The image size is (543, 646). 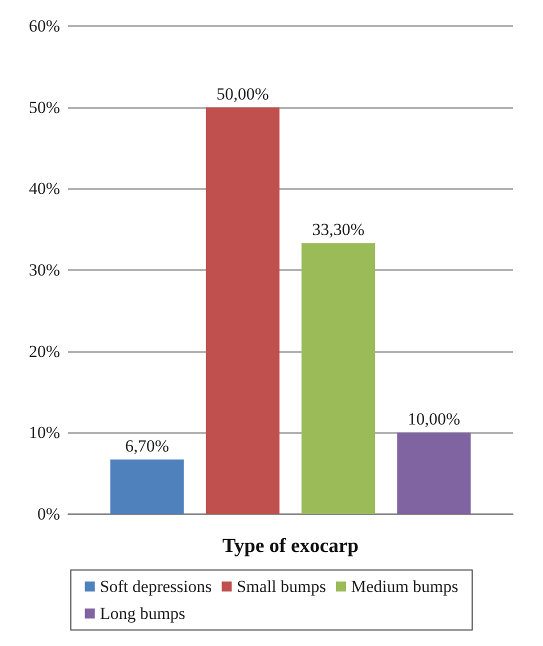 What do you see at coordinates (44, 188) in the screenshot?
I see `y-tick-label: 40%` at bounding box center [44, 188].